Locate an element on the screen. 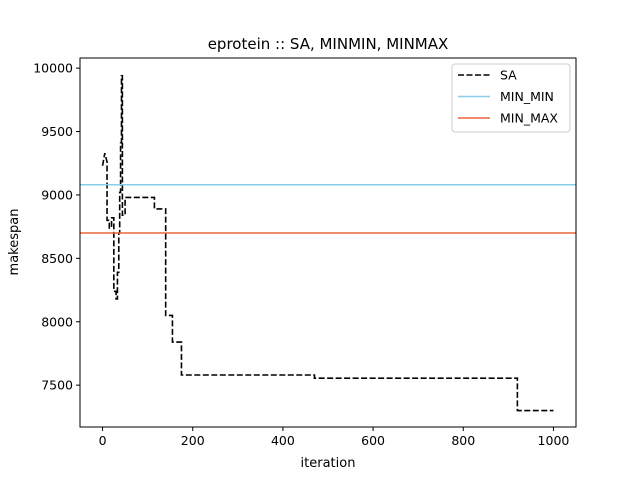  y-tick-label: 7500 is located at coordinates (57, 385).